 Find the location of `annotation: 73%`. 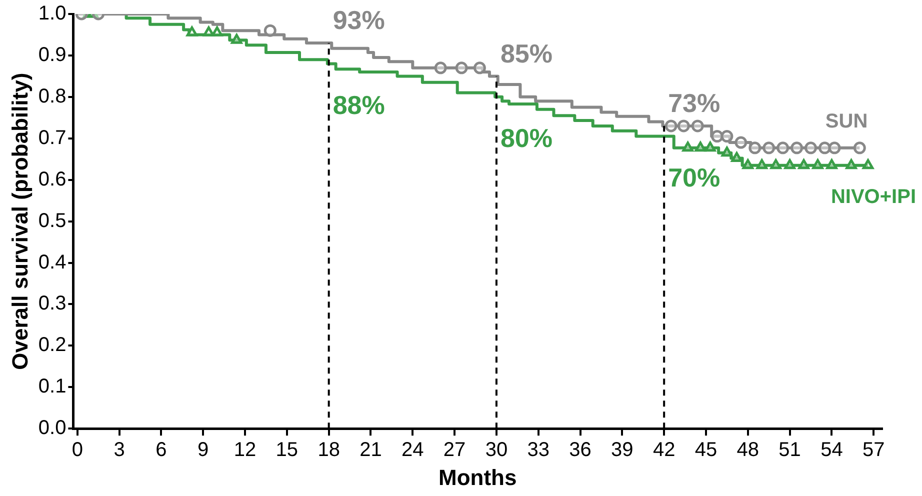

annotation: 73% is located at coordinates (694, 103).